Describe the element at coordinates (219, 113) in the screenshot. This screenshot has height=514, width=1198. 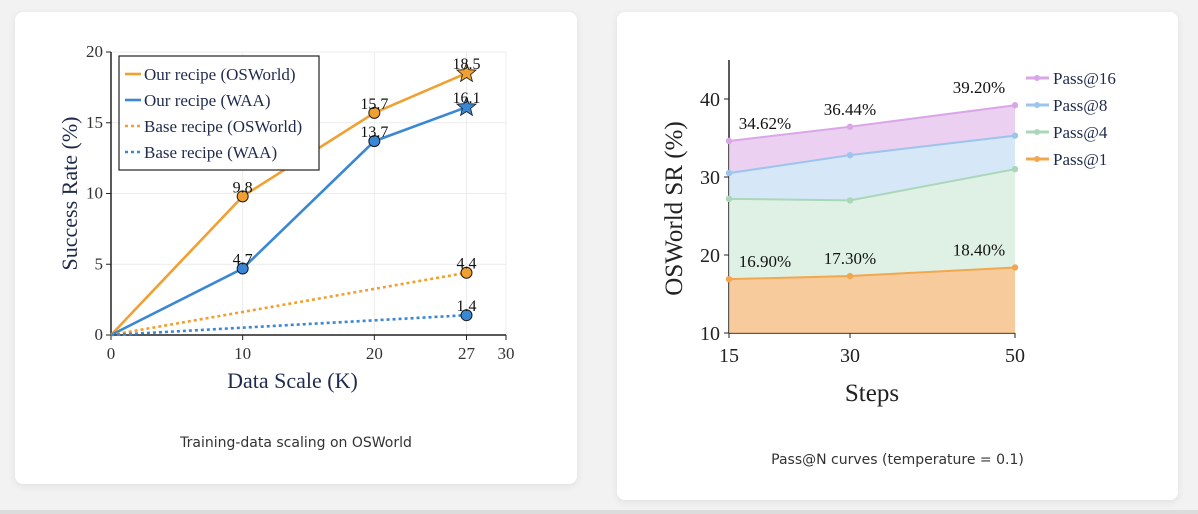
I see `legend-box` at that location.